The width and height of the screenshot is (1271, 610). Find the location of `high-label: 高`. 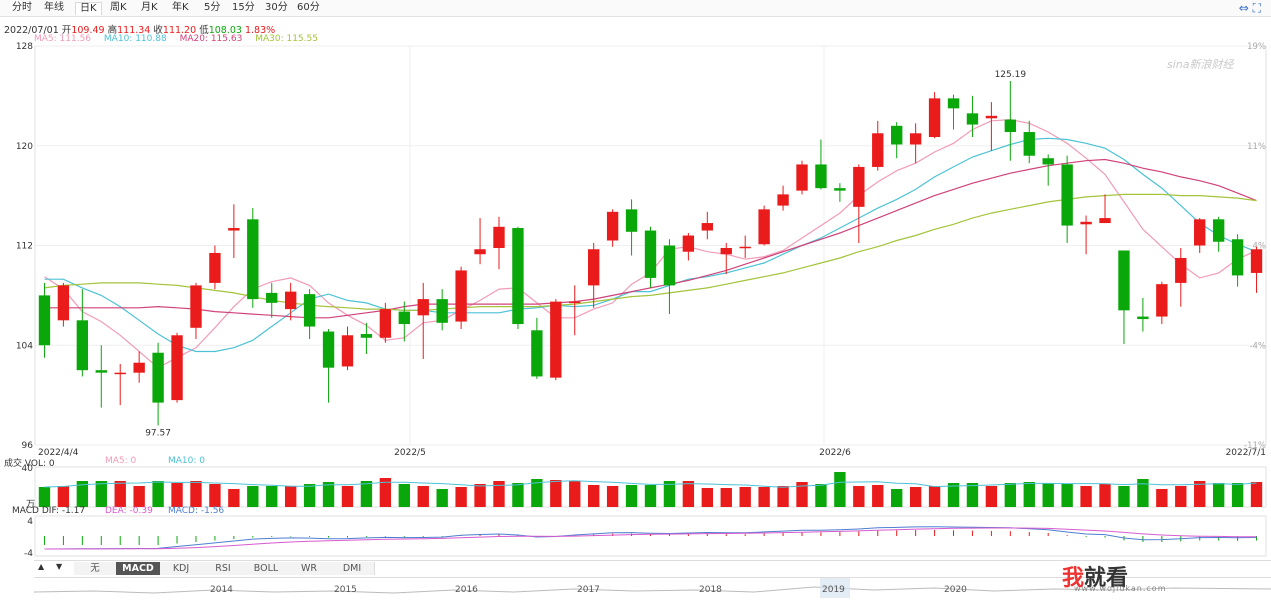

high-label: 高 is located at coordinates (112, 30).